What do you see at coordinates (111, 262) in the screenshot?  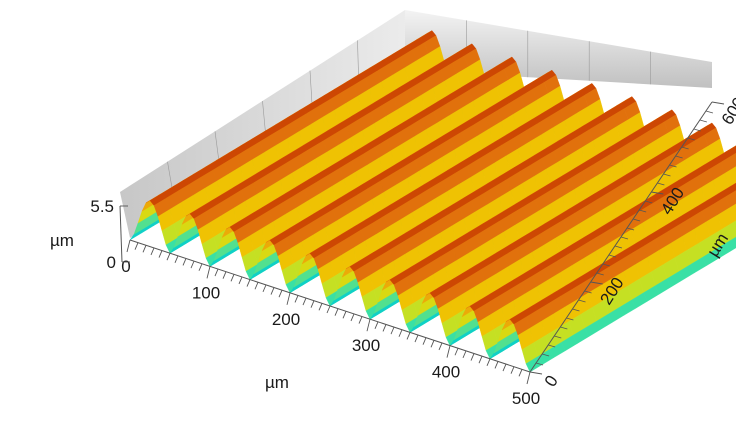 I see `z-axis-tick-label: 0` at bounding box center [111, 262].